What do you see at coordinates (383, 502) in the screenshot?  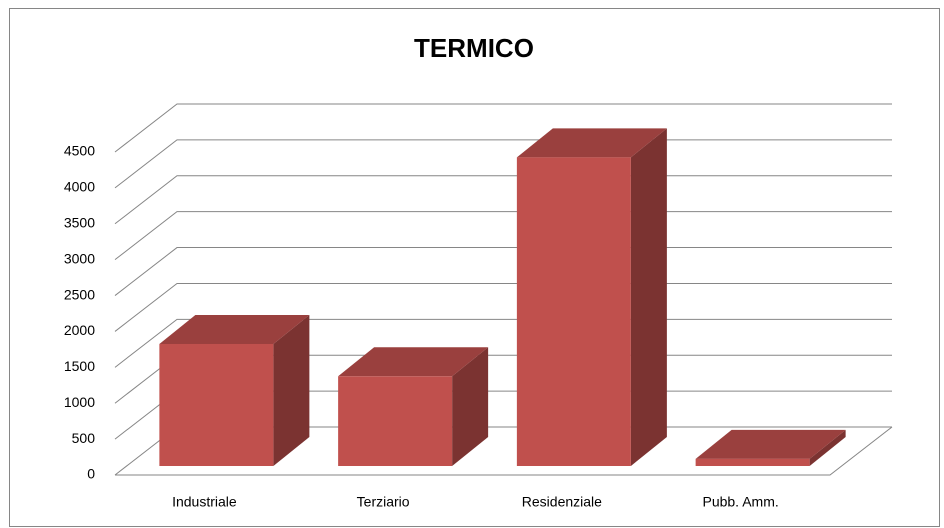 I see `x-tick-label: Terziario` at bounding box center [383, 502].